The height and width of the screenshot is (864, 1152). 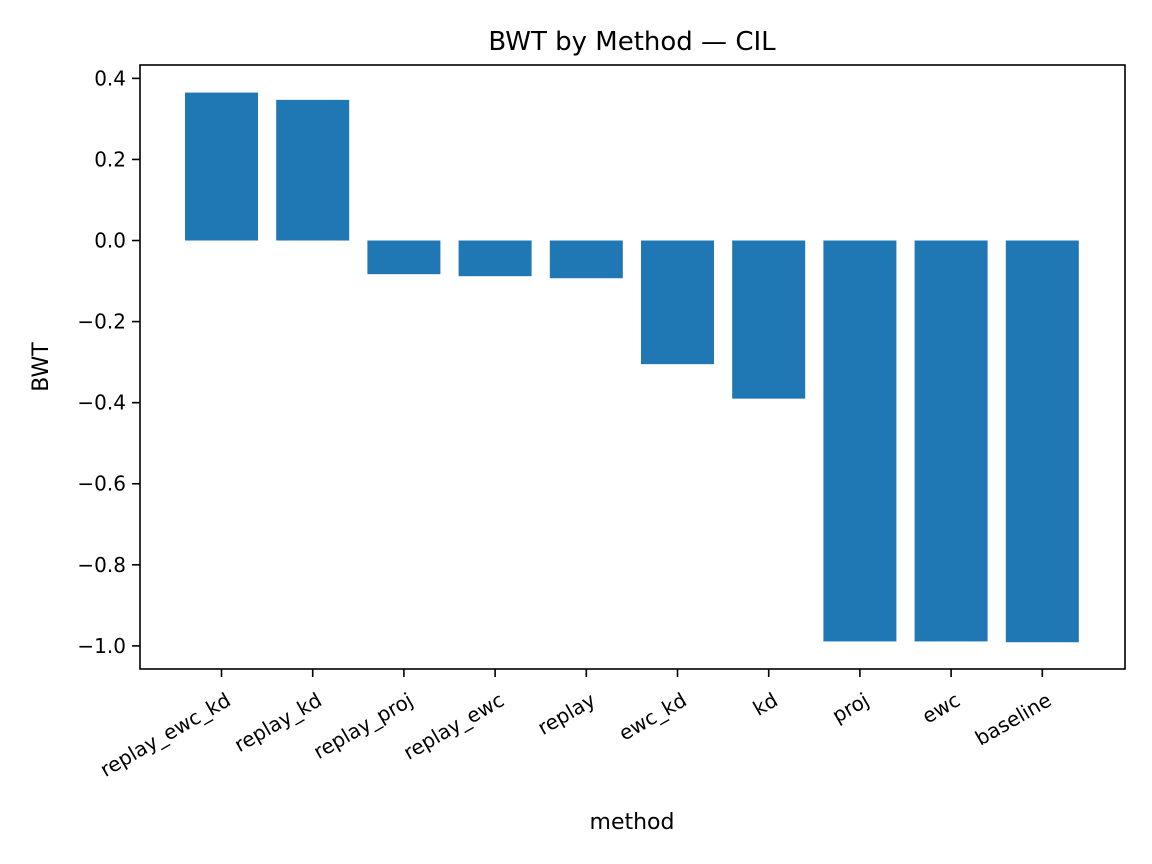 What do you see at coordinates (110, 159) in the screenshot?
I see `y-tick-label: 0.2` at bounding box center [110, 159].